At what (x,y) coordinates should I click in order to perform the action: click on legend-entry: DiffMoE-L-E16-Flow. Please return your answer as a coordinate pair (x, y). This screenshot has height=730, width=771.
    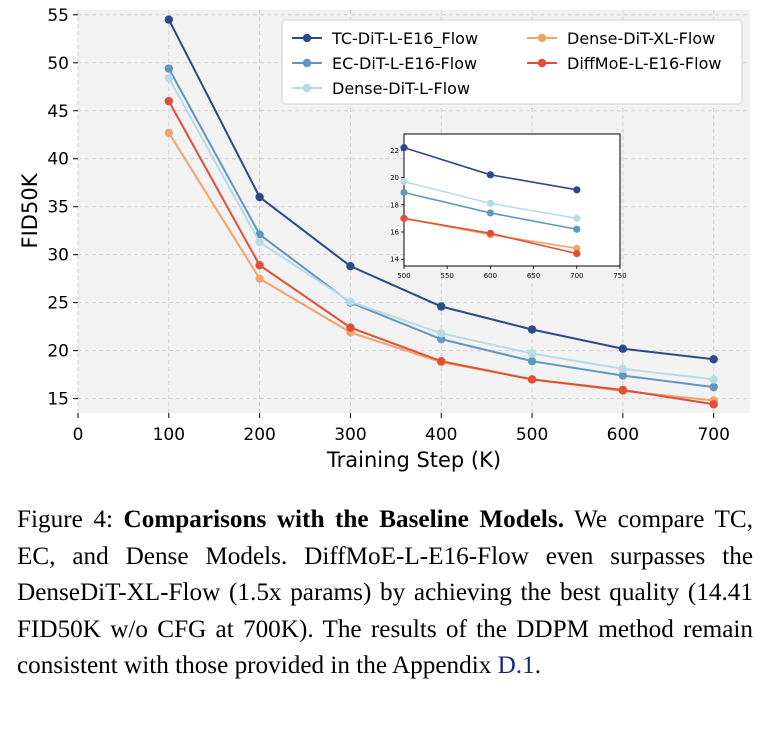
    Looking at the image, I should click on (624, 63).